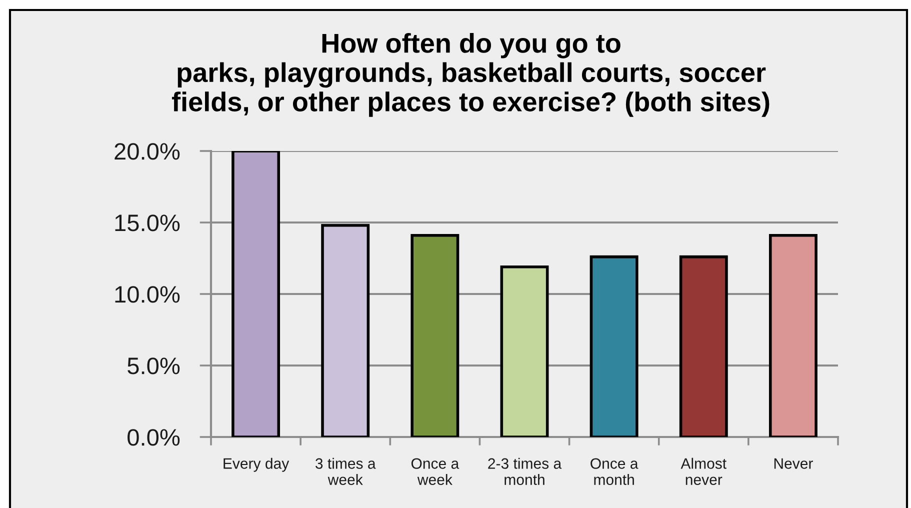  I want to click on x-tick-label: Almost never, so click(703, 472).